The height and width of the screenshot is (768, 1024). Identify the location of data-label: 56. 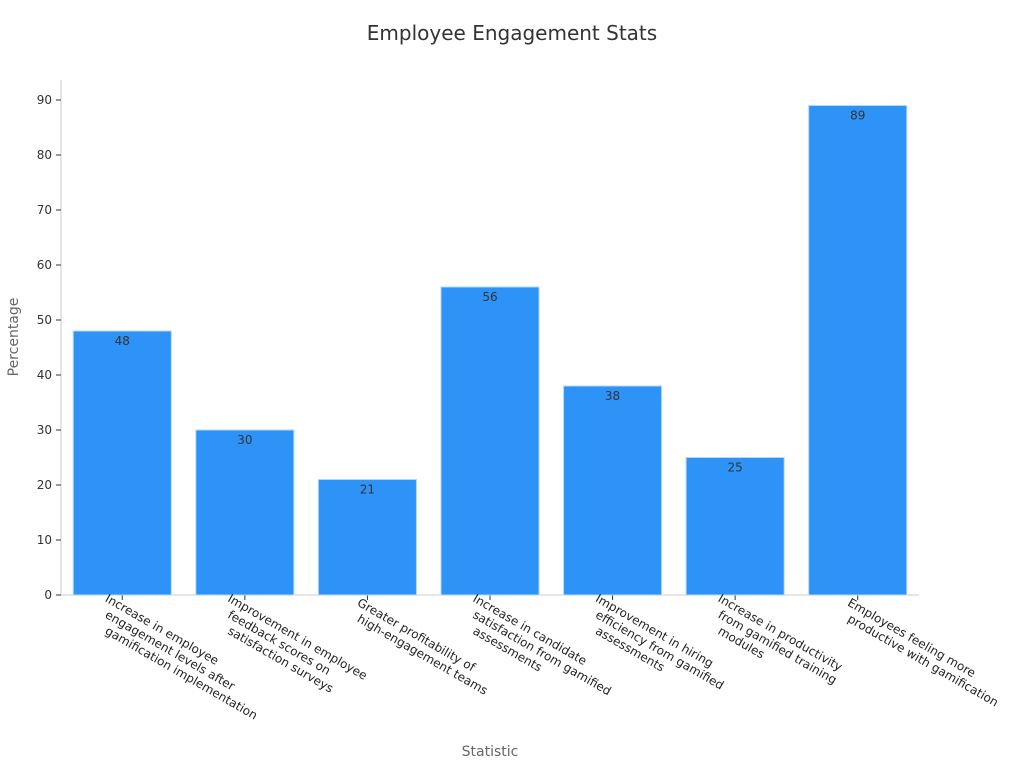
(489, 297).